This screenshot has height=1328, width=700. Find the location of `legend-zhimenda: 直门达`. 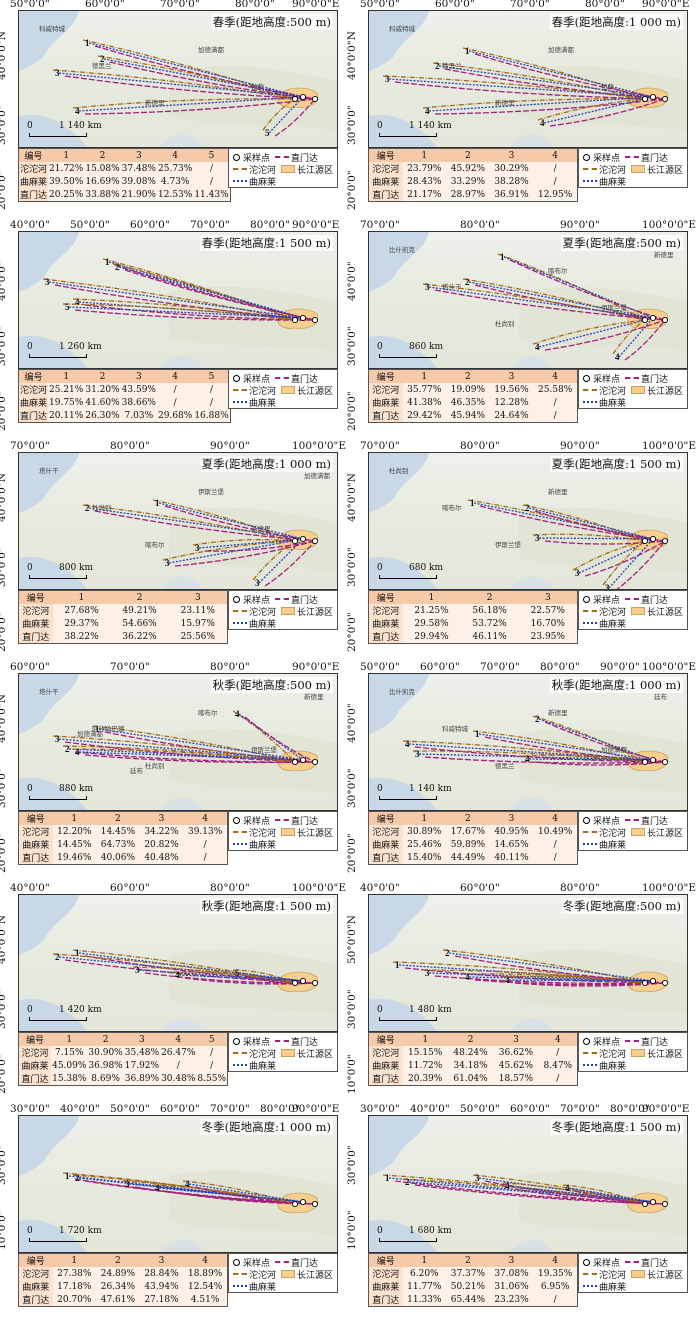

legend-zhimenda: 直门达 is located at coordinates (296, 820).